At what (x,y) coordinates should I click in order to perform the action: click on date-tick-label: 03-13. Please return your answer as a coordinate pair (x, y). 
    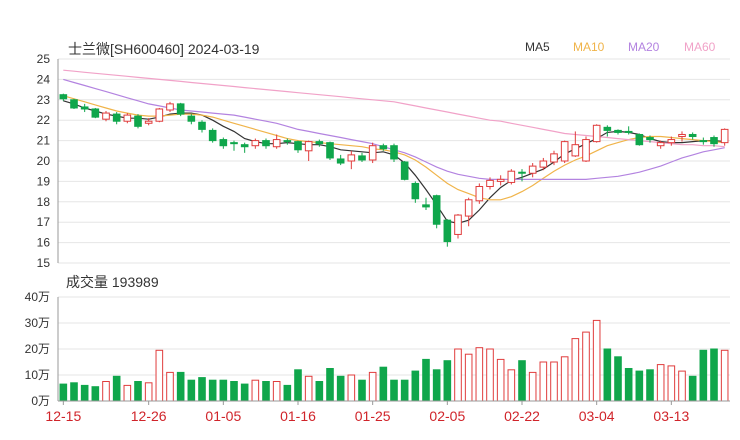
    Looking at the image, I should click on (671, 416).